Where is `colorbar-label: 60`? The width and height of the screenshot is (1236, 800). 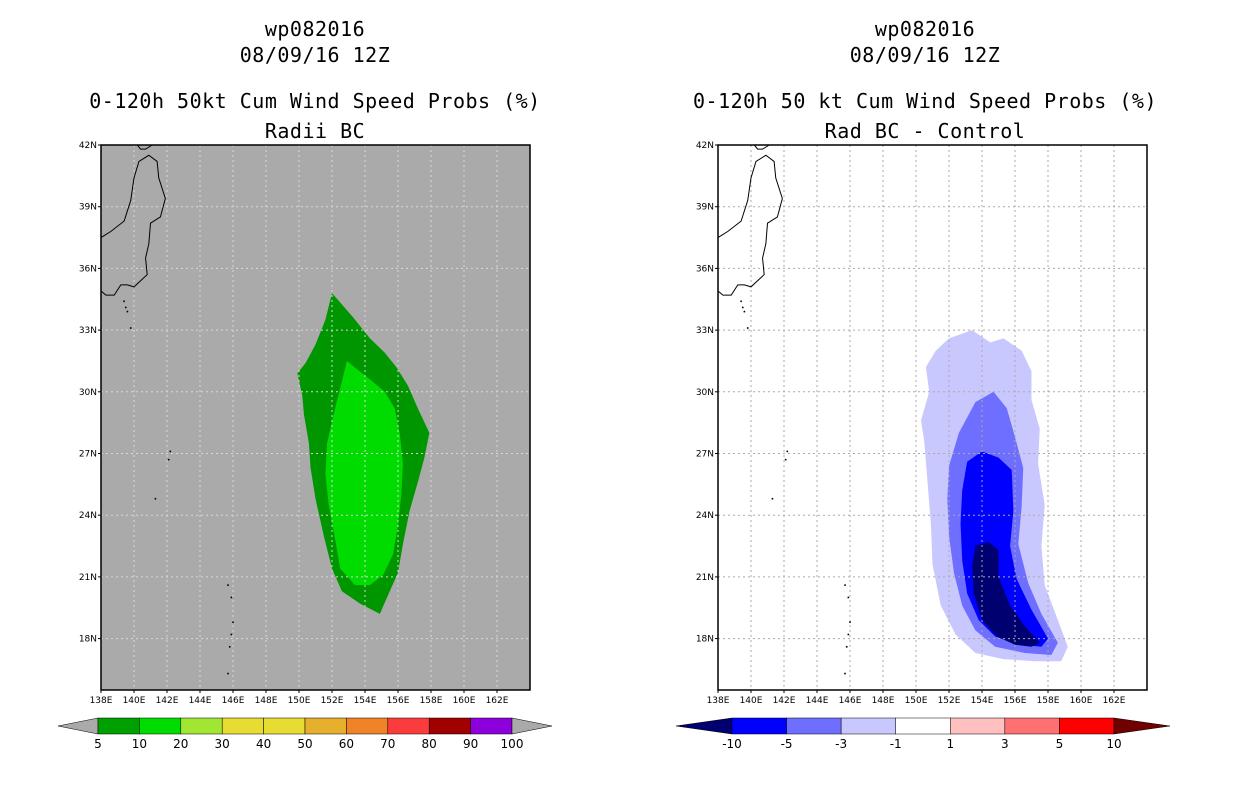
colorbar-label: 60 is located at coordinates (346, 744).